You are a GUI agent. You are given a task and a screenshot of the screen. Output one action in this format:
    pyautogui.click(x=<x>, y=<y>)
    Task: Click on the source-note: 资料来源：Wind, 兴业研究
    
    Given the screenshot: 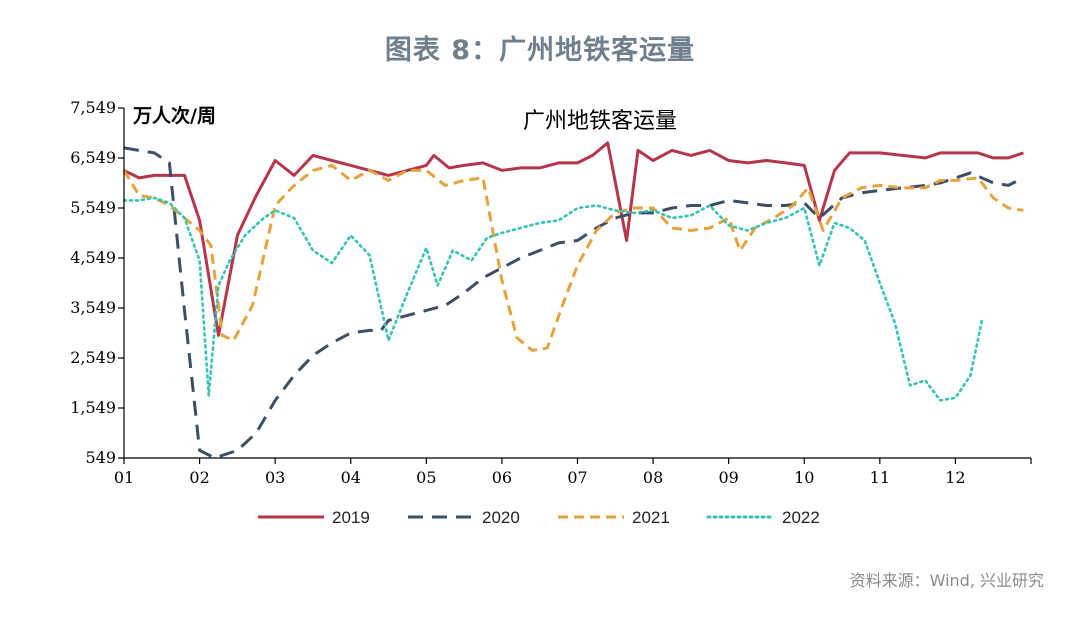 What is the action you would take?
    pyautogui.click(x=946, y=580)
    